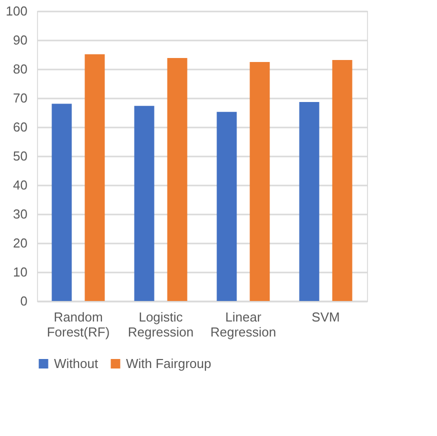 This screenshot has width=437, height=436. I want to click on y-tick-label: 0, so click(24, 301).